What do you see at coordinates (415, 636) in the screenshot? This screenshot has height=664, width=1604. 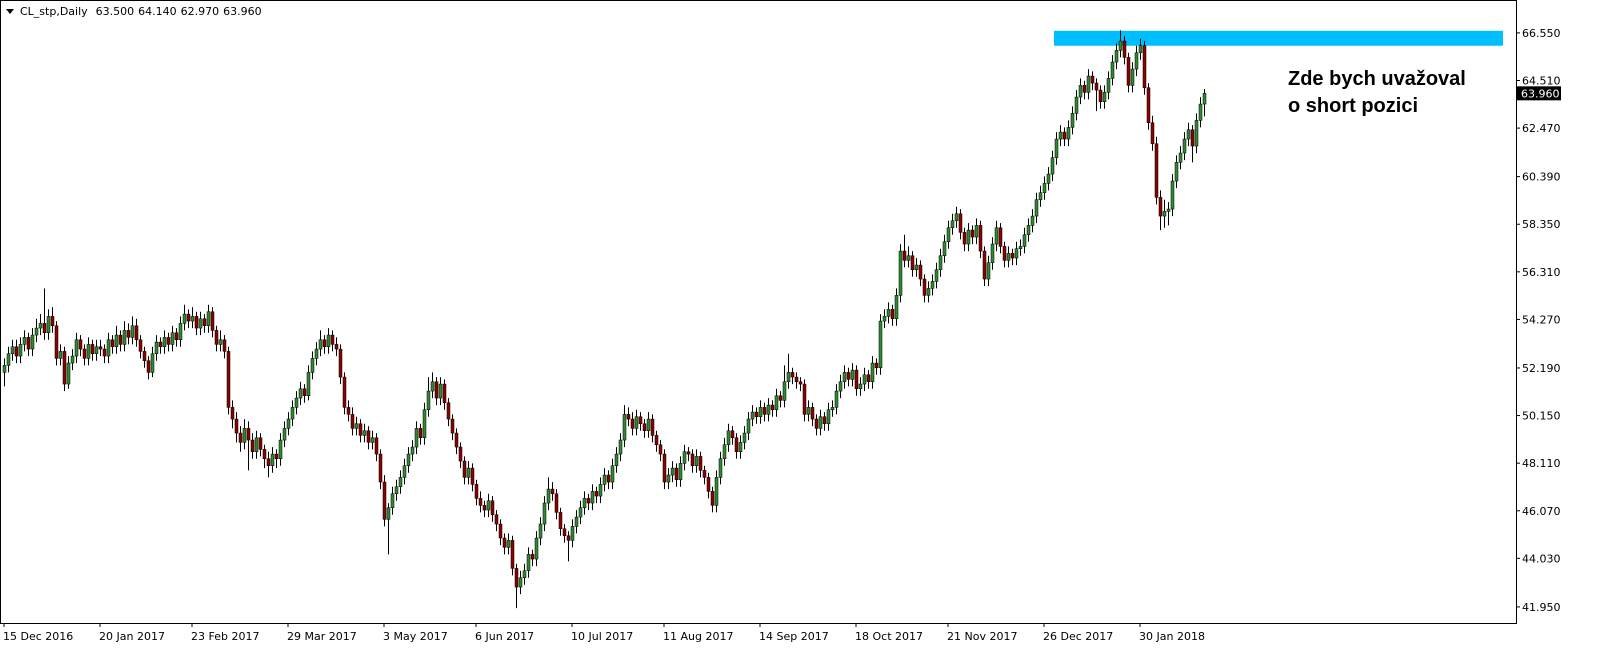 I see `x-tick-label: 3 May 2017` at bounding box center [415, 636].